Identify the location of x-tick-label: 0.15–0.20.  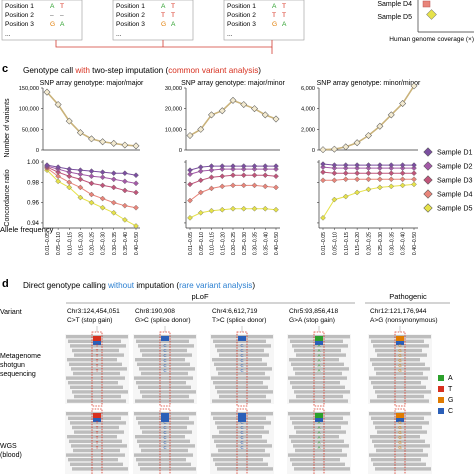
(358, 243).